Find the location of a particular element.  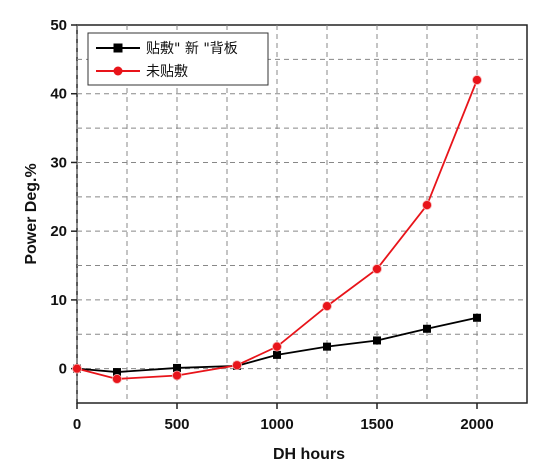

x-axis-title: DH hours is located at coordinates (309, 454).